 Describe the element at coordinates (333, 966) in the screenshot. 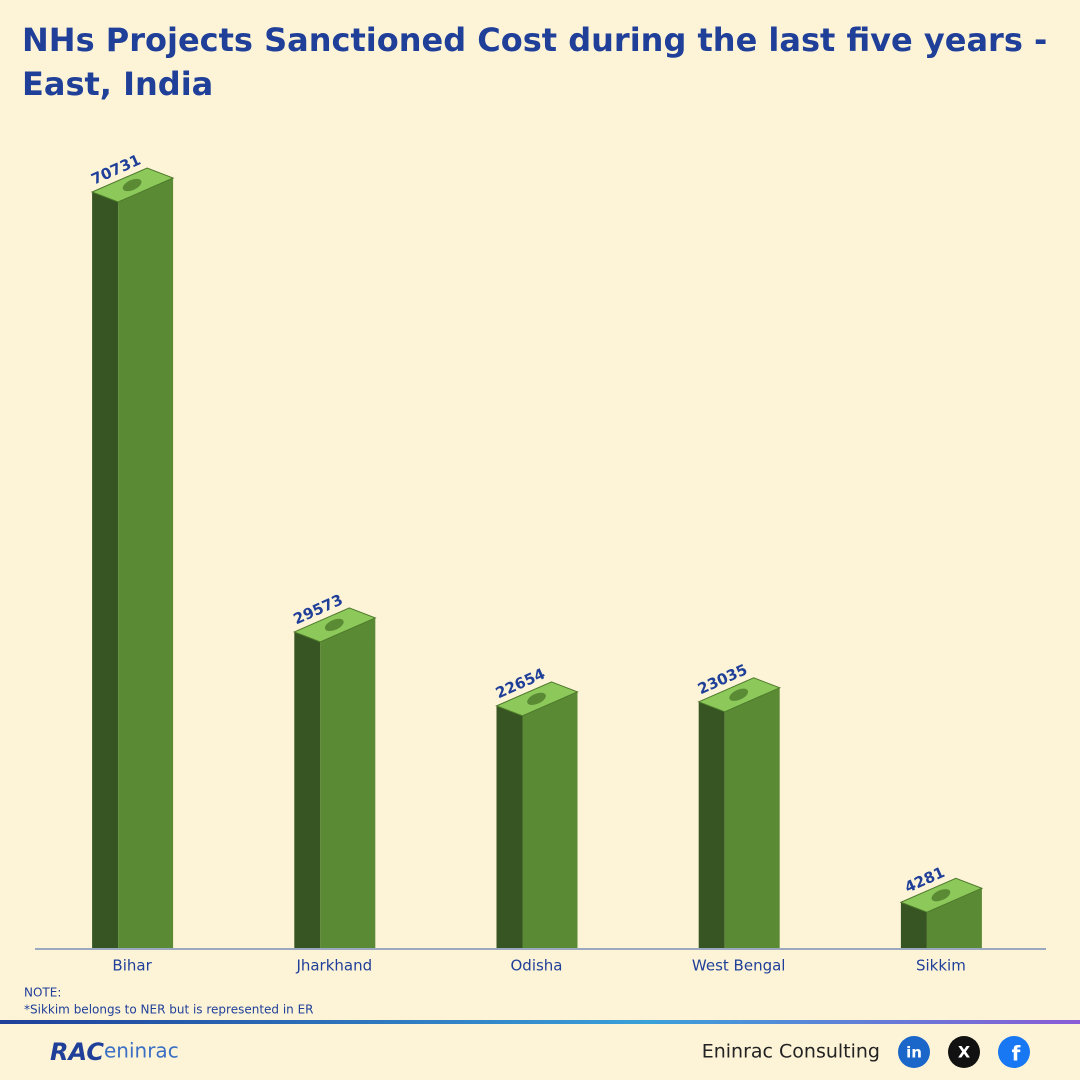

I see `x-tick-label: Jharkhand` at that location.